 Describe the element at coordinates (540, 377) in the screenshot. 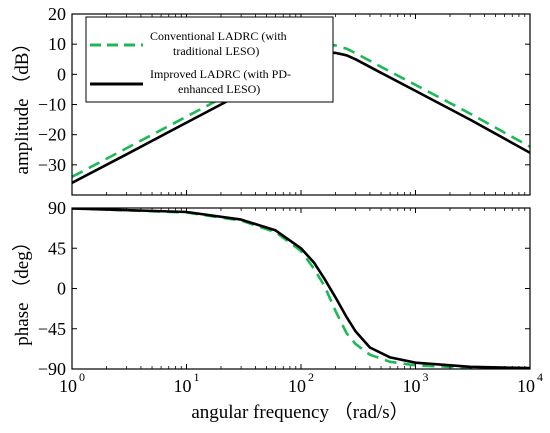

I see `x-tick-exponent: 4` at that location.